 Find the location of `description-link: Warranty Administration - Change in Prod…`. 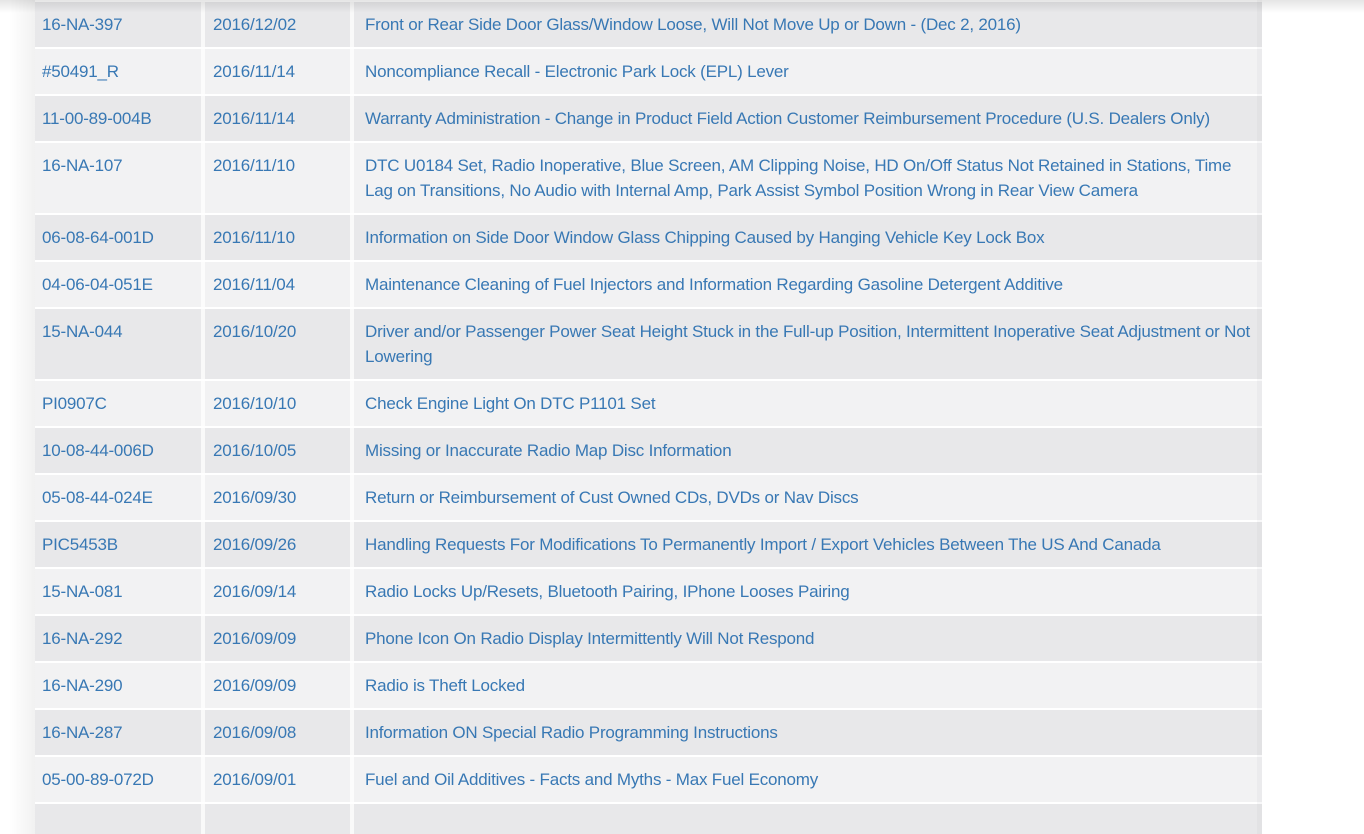

description-link: Warranty Administration - Change in Prod… is located at coordinates (787, 118).